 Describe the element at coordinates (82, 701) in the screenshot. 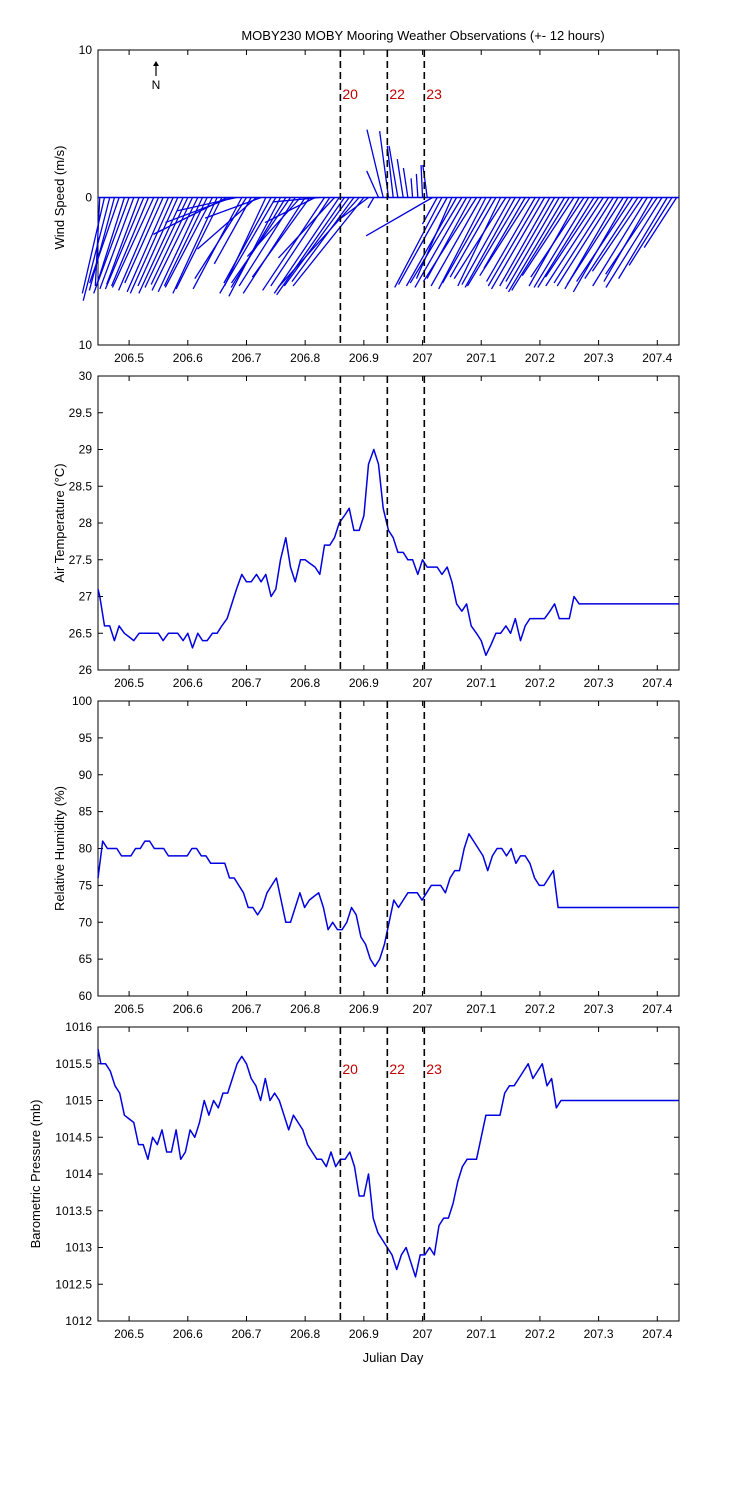

I see `y-tick-label: 100` at that location.